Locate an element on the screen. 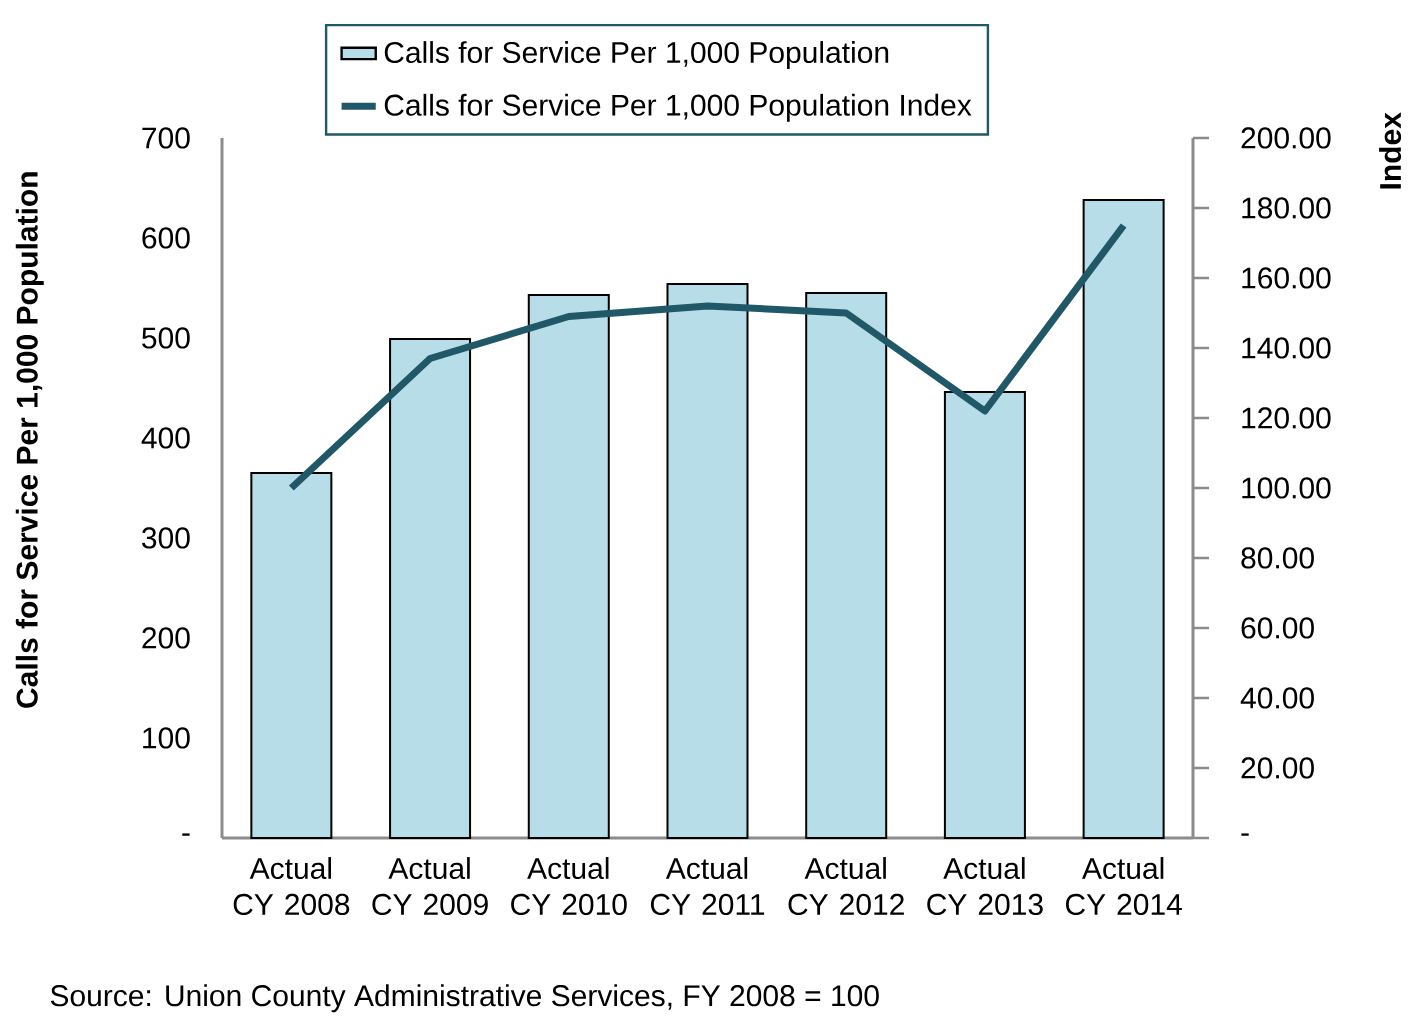 The width and height of the screenshot is (1421, 1023). y2-tick-label: - is located at coordinates (1245, 834).